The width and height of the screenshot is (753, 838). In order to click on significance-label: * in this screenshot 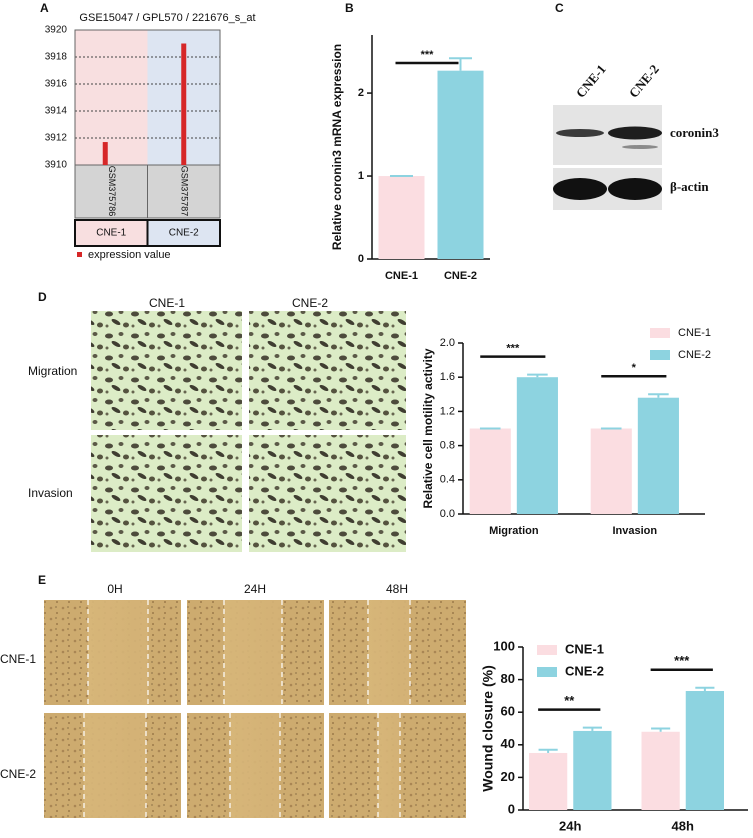, I will do `click(634, 368)`.